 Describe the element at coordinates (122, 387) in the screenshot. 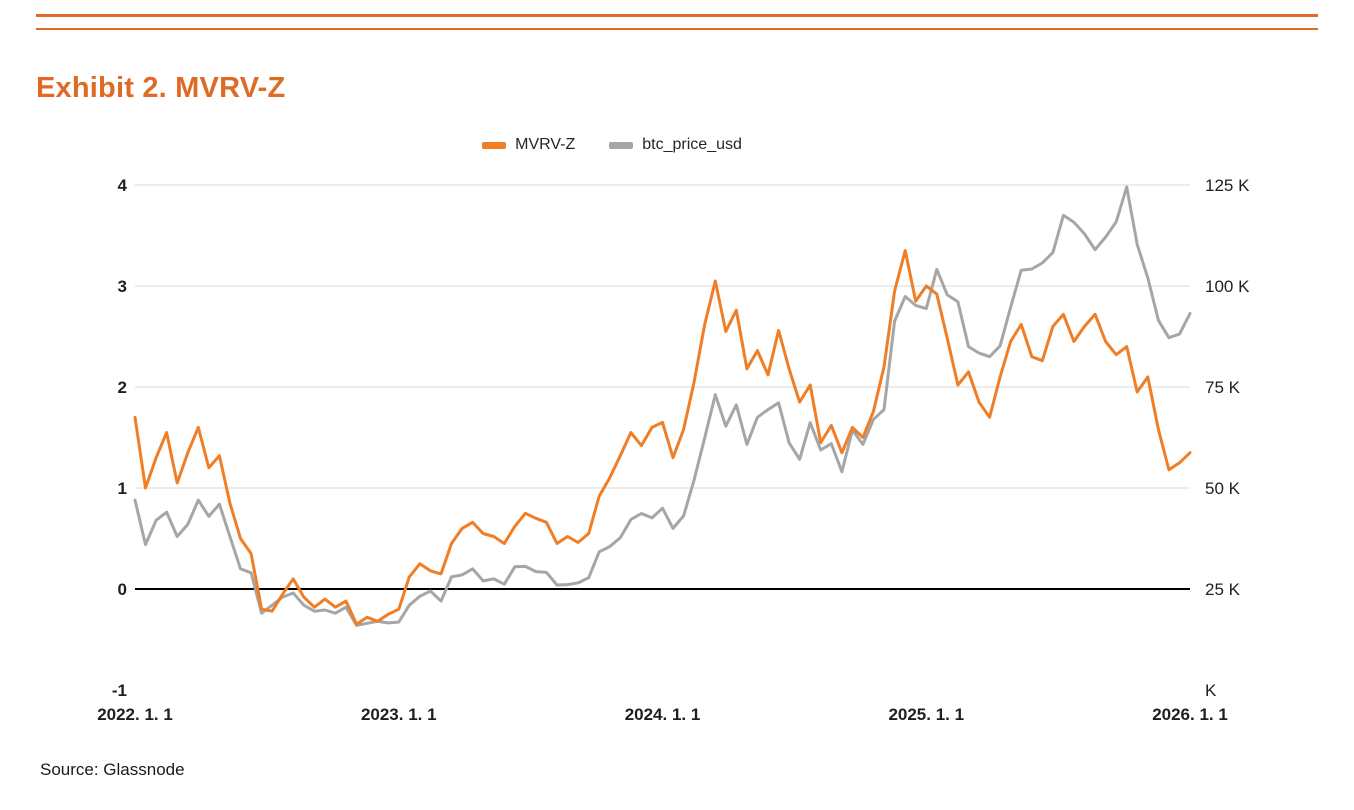

I see `y-axis-tick-left: 2` at that location.